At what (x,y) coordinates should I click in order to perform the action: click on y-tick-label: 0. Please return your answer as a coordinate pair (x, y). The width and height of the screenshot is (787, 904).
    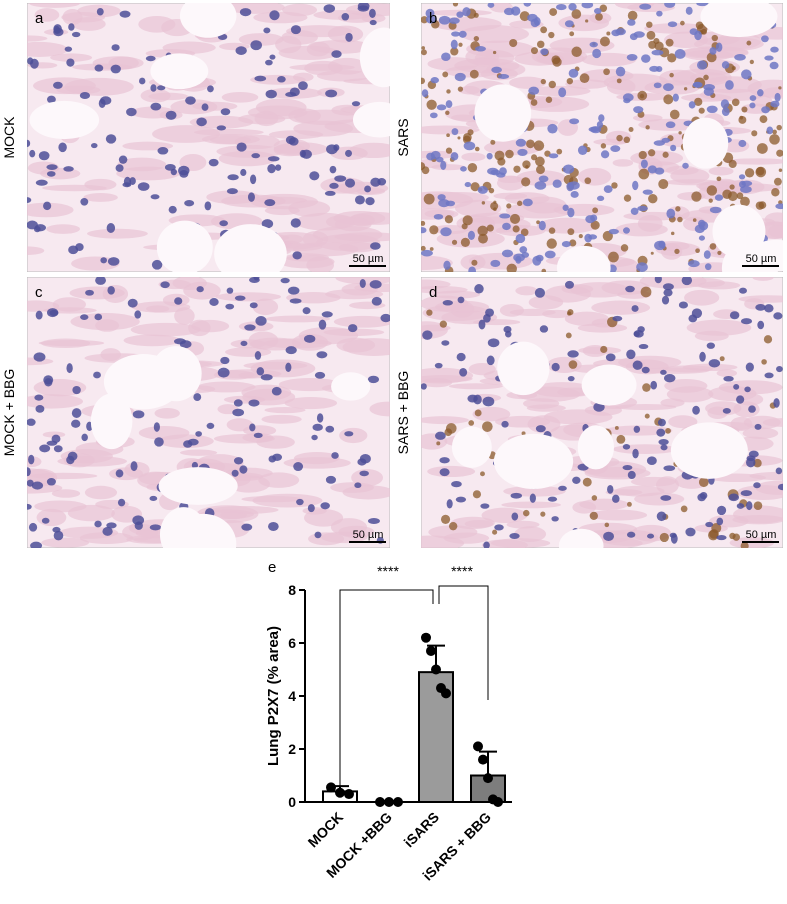
    Looking at the image, I should click on (292, 802).